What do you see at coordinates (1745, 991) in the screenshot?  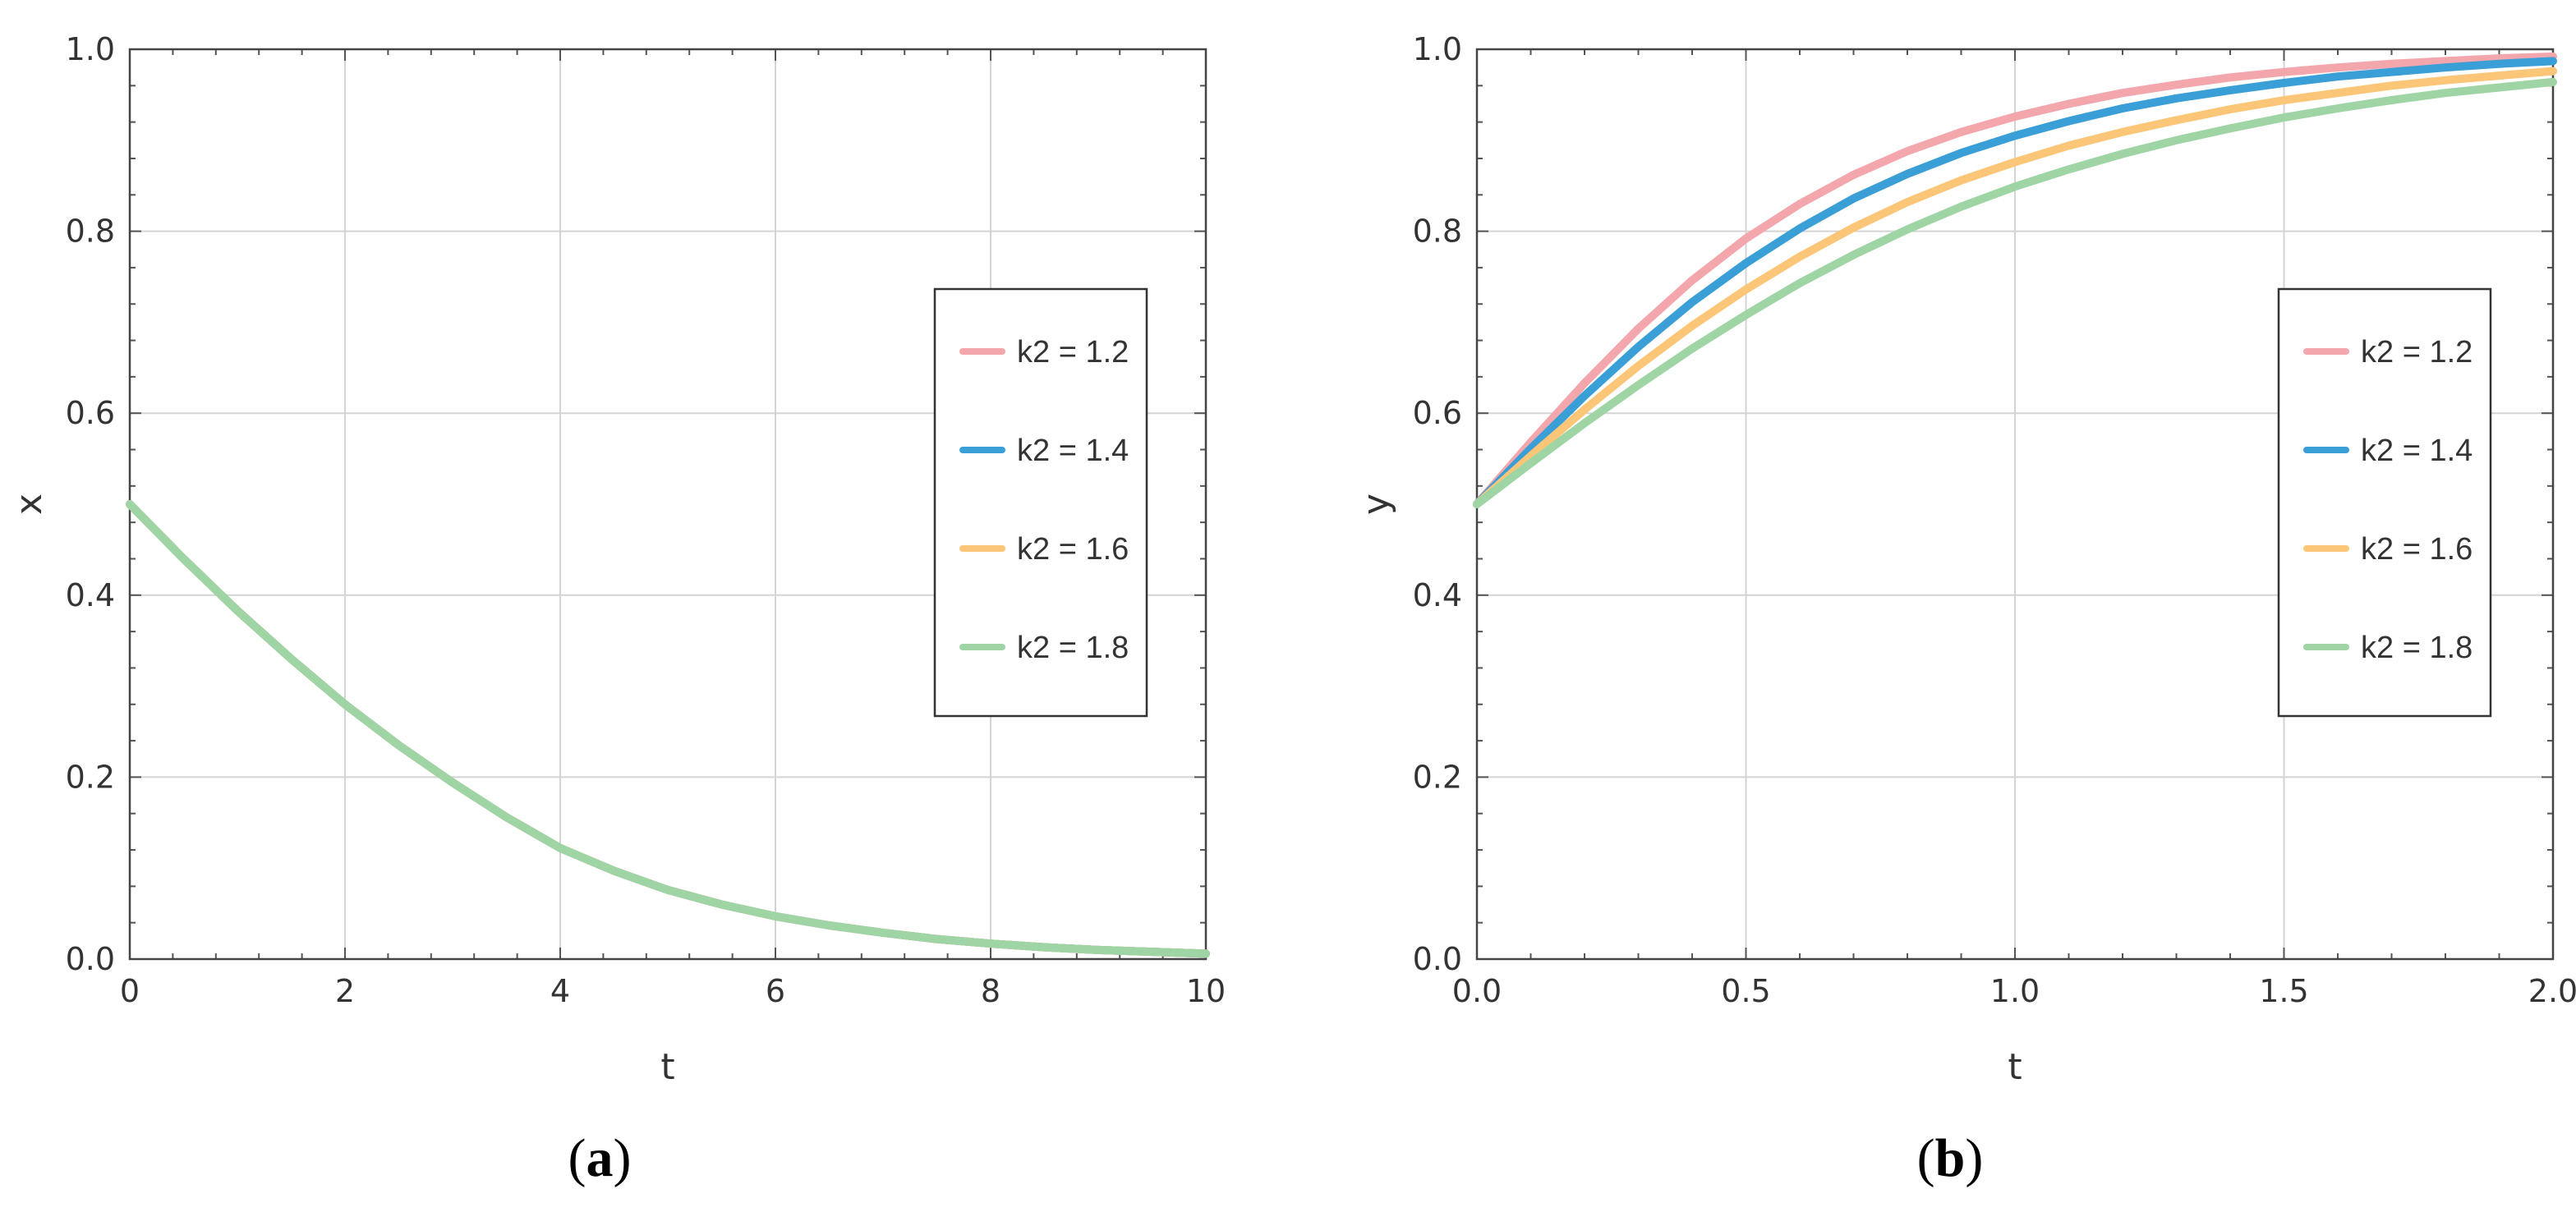 I see `x-tick-label: 0.5` at bounding box center [1745, 991].